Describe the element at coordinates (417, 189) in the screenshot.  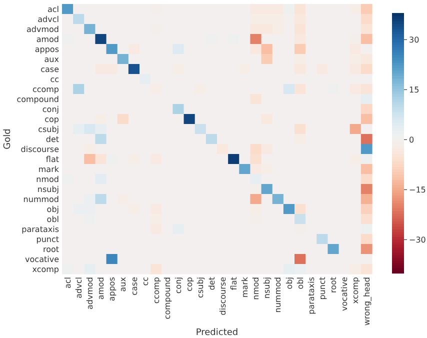
I see `color-bar-label: −15` at that location.